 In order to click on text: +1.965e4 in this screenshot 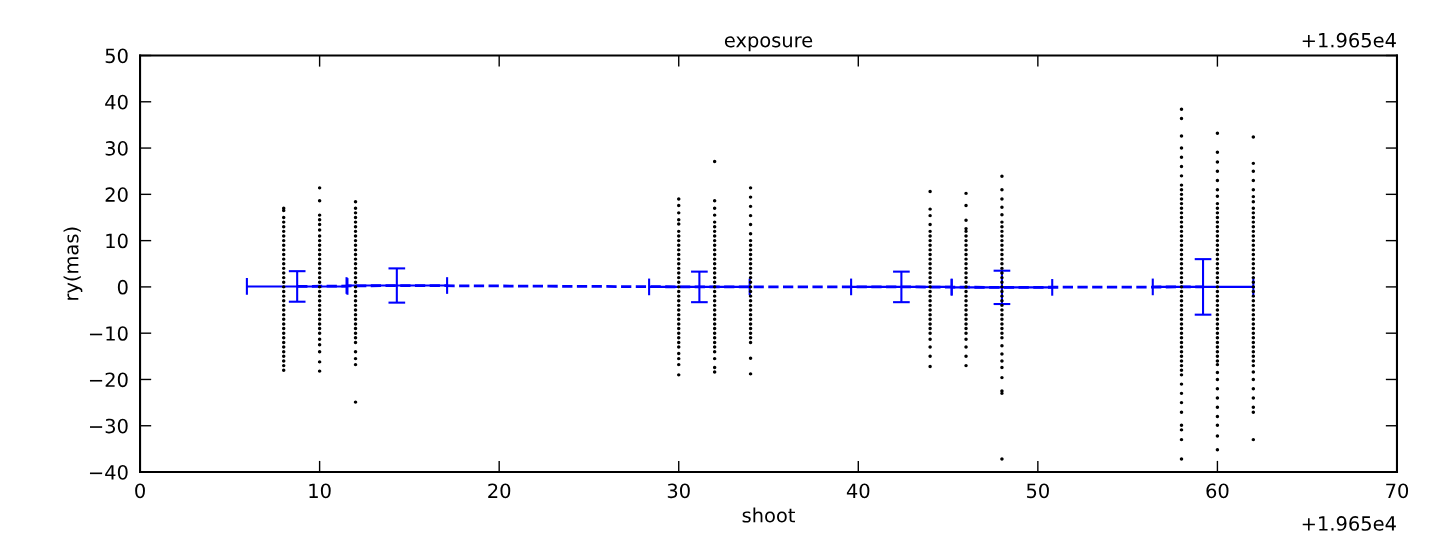, I will do `click(1349, 523)`.